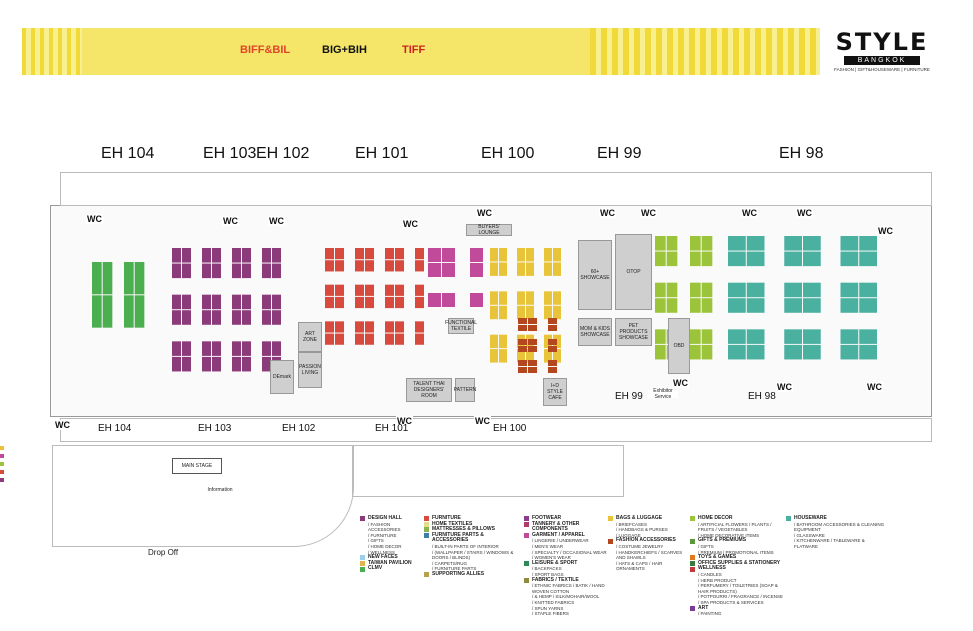  What do you see at coordinates (282, 377) in the screenshot?
I see `demark-zone: DEmark` at bounding box center [282, 377].